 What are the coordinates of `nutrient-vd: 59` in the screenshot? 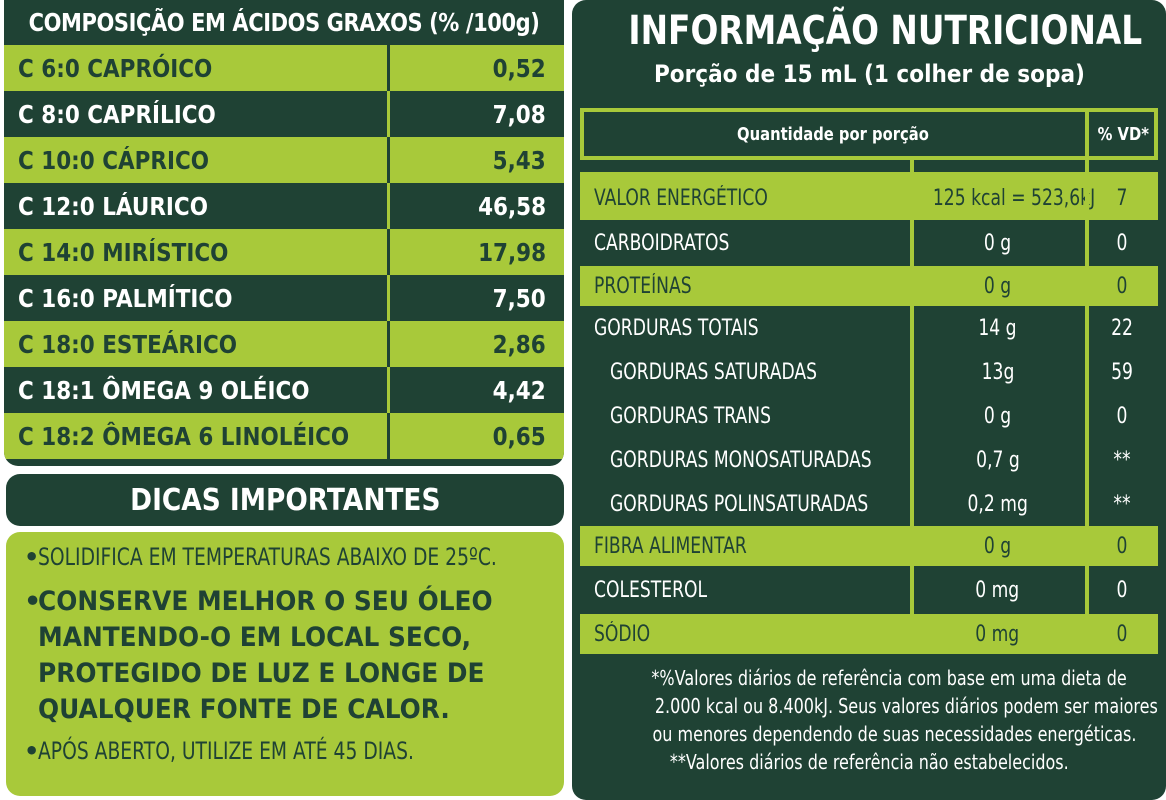 It's located at (1121, 372).